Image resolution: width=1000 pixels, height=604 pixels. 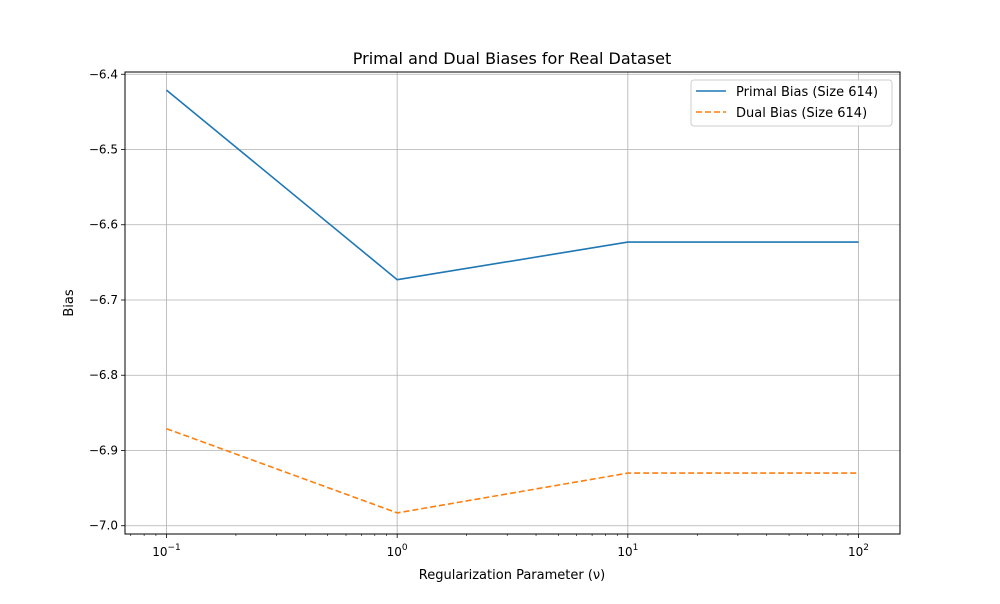 I want to click on y-tick-label: −6.8, so click(x=103, y=375).